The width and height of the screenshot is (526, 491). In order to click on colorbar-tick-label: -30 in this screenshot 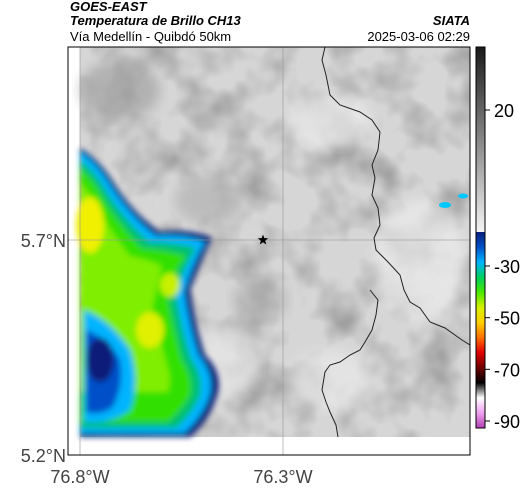, I will do `click(507, 267)`.